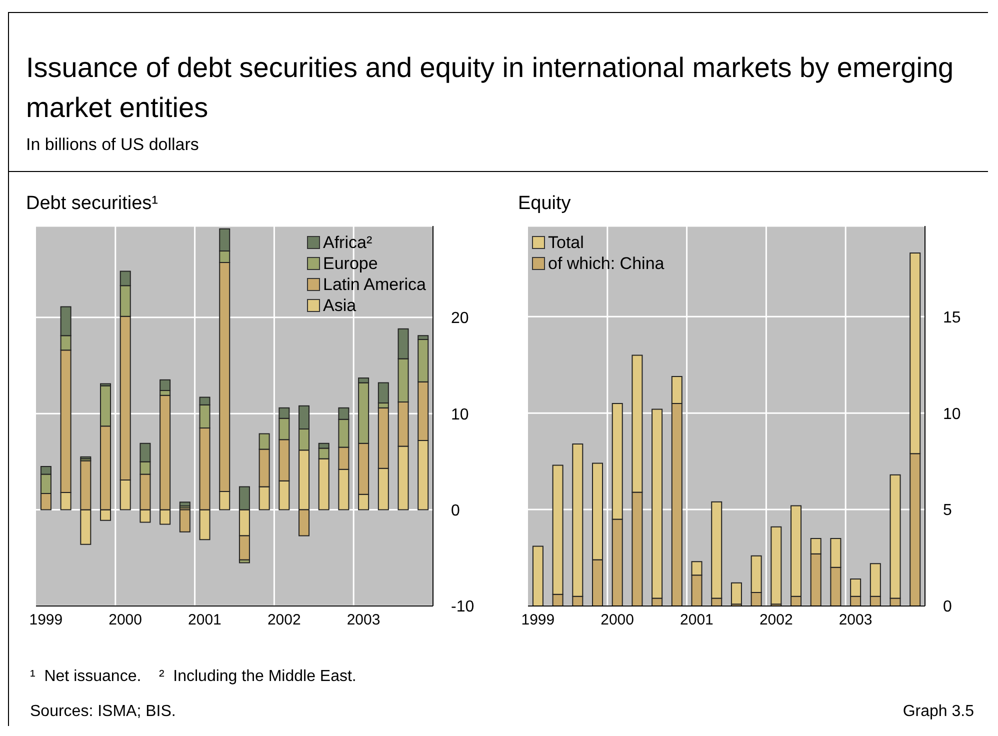 This screenshot has height=736, width=998. What do you see at coordinates (193, 677) in the screenshot?
I see `text: ¹ Net issuance. ² Including the Middle East.` at bounding box center [193, 677].